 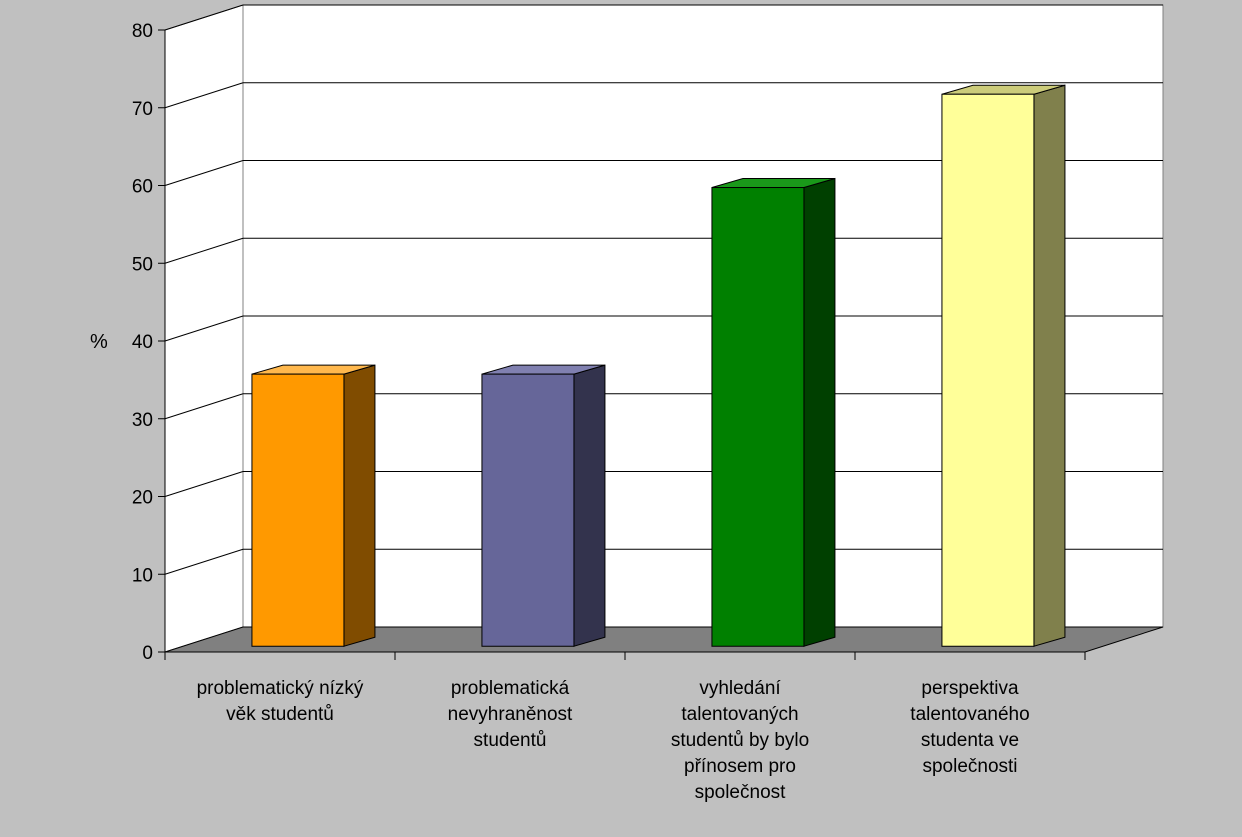 I want to click on y-tick-labels: 0 10 20 30 40 50 60 70 80, so click(x=142, y=342).